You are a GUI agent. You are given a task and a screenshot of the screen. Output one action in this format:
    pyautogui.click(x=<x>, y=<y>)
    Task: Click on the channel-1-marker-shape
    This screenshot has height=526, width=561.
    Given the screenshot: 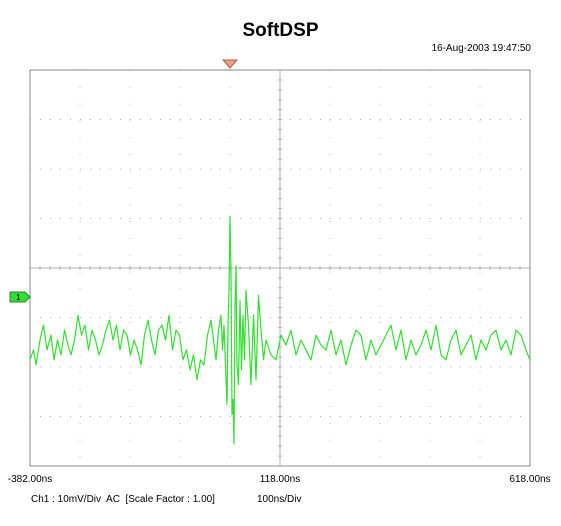 What is the action you would take?
    pyautogui.click(x=20, y=297)
    